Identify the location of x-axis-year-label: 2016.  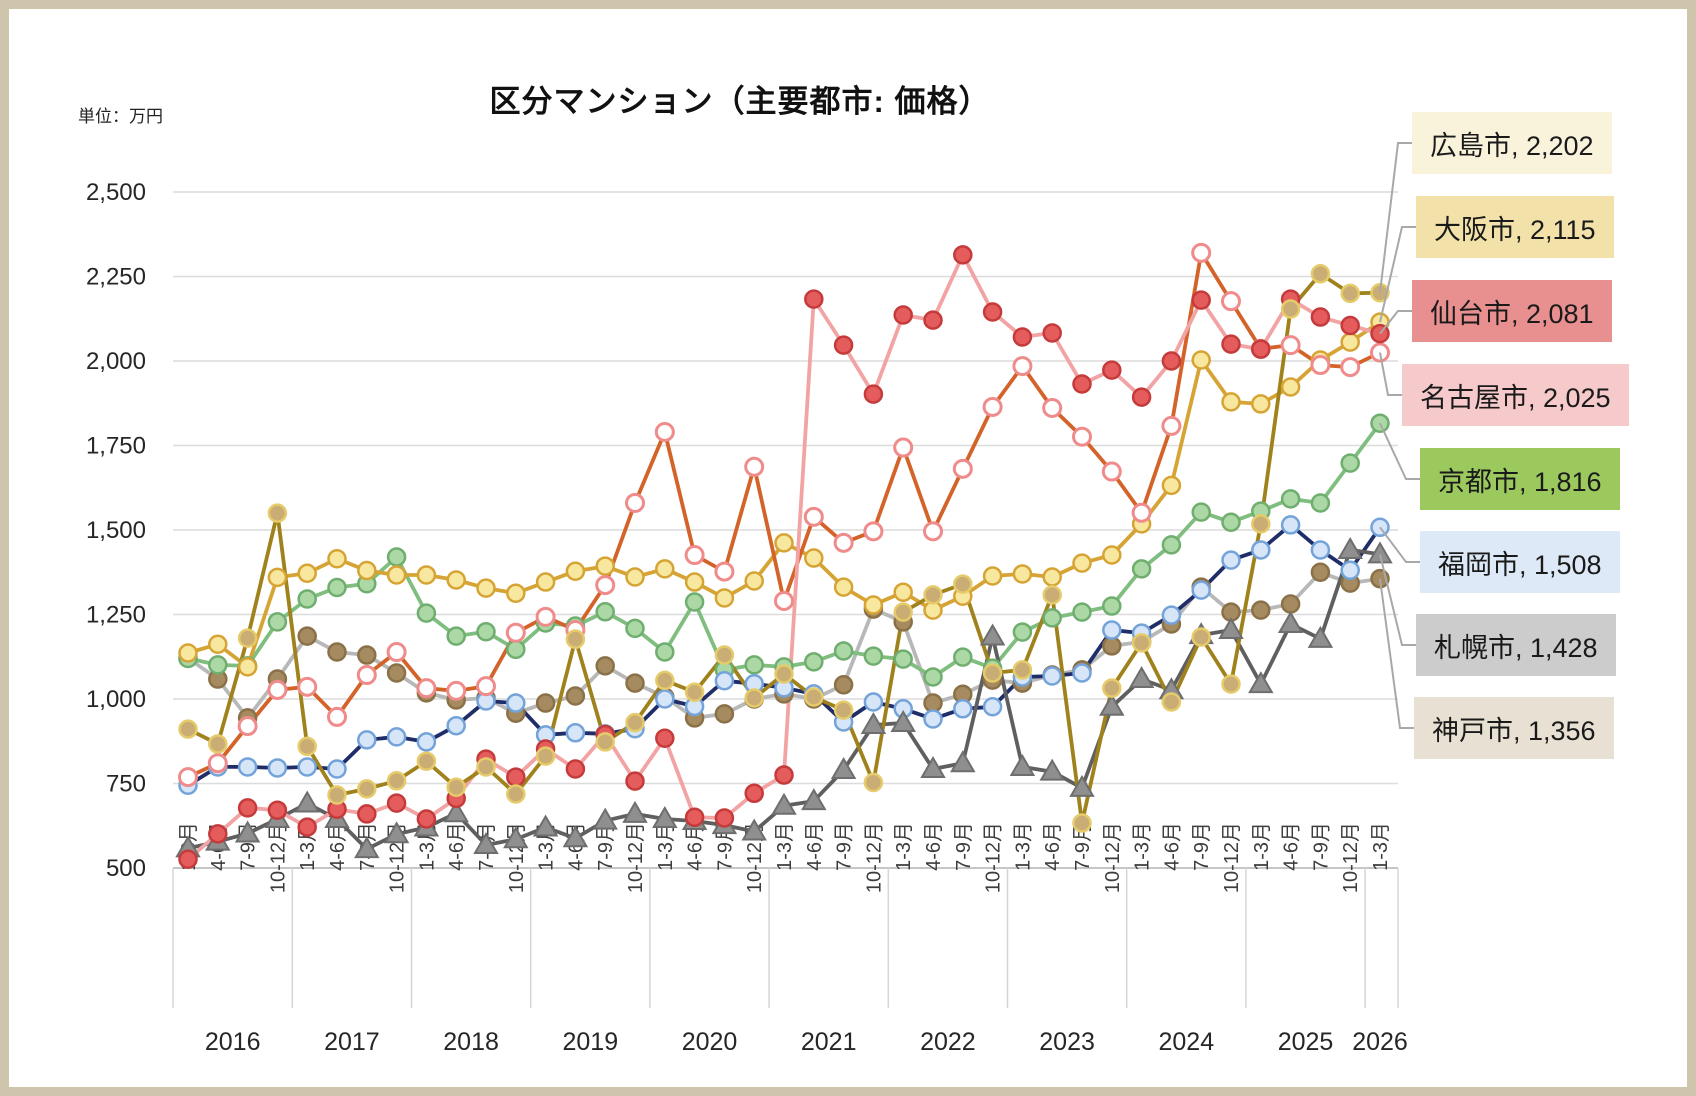
(233, 1042).